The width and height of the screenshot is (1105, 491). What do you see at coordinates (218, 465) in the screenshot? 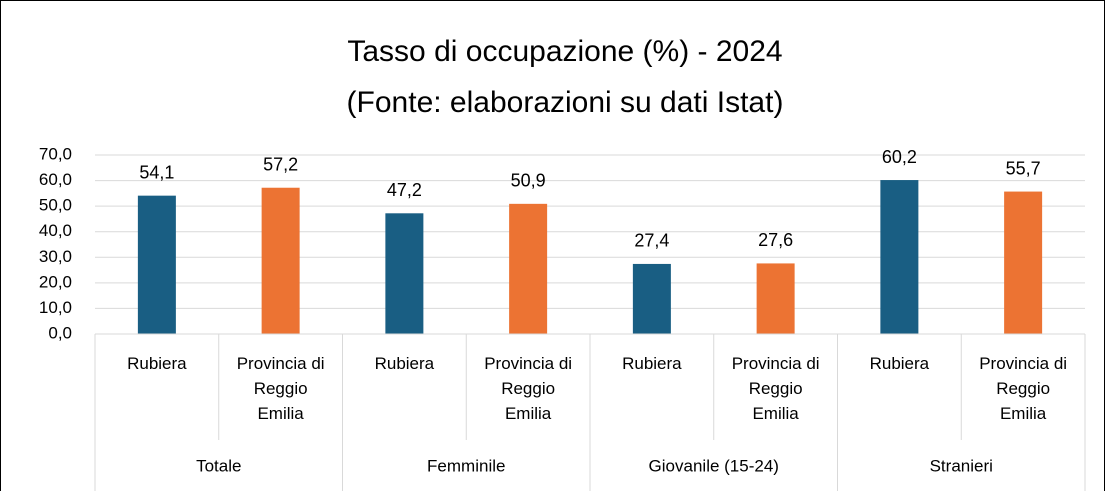
I see `group-label: Totale` at bounding box center [218, 465].